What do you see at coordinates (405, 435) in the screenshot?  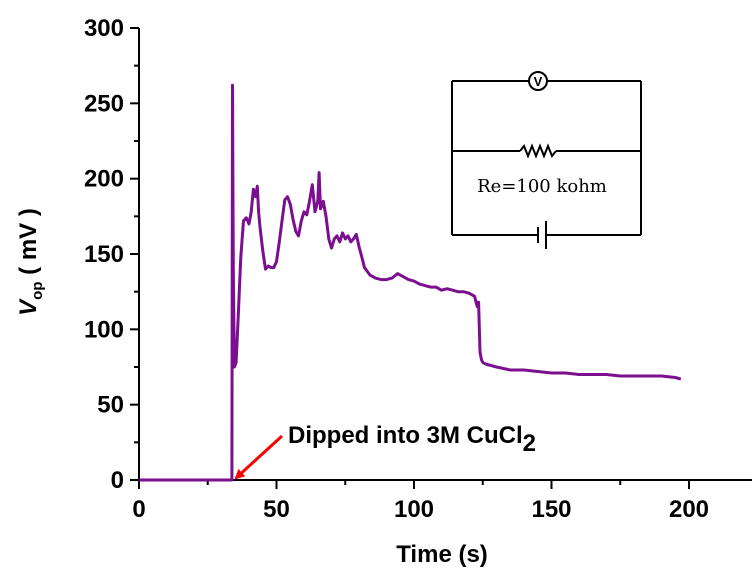 I see `annotation-text-main: Dipped into 3M CuCl` at bounding box center [405, 435].